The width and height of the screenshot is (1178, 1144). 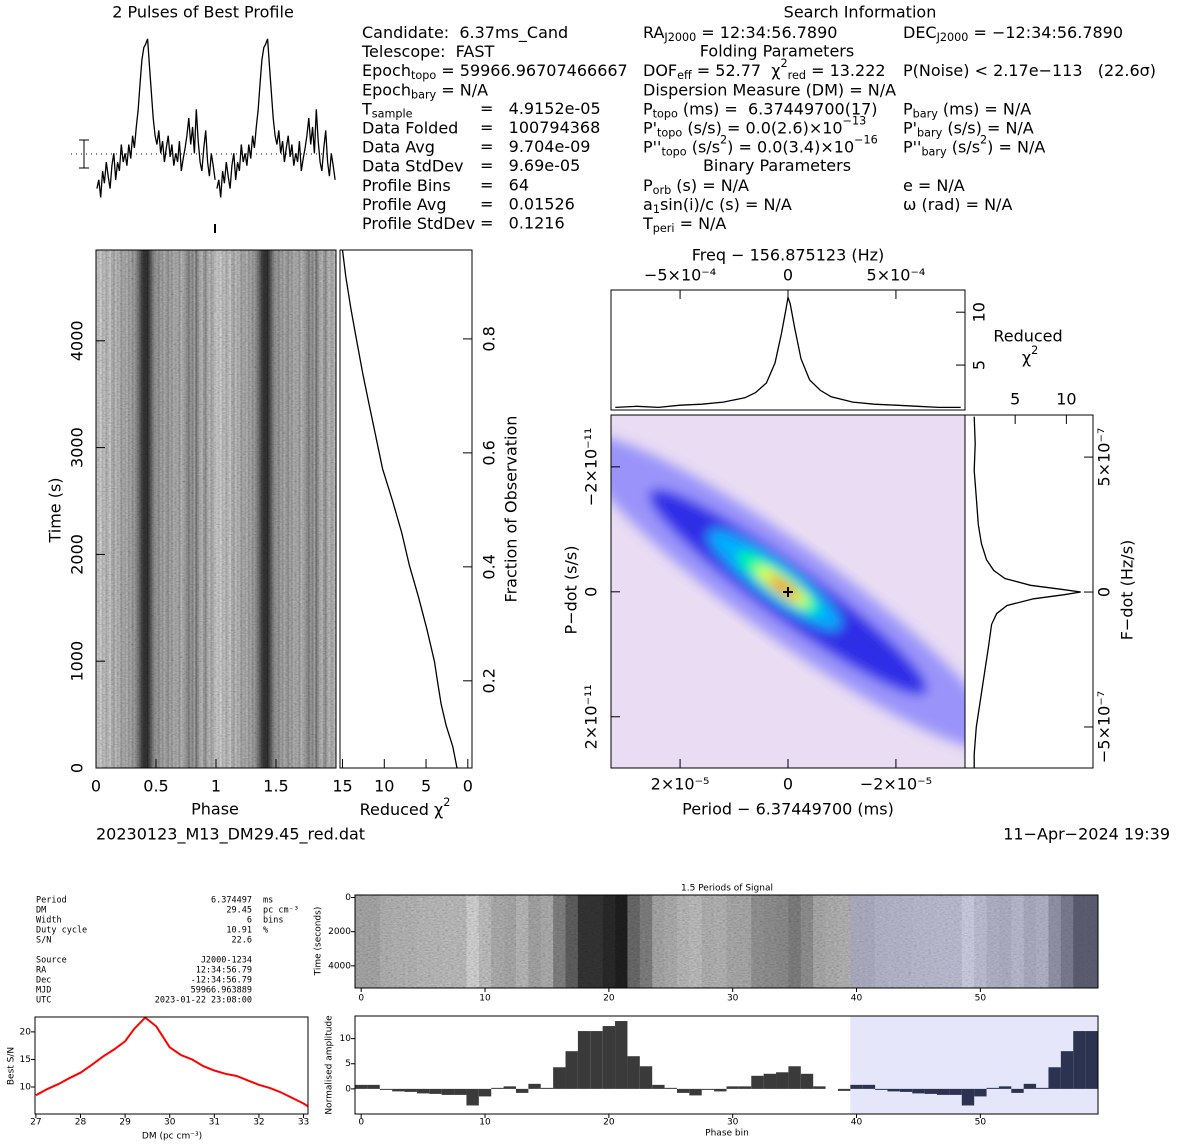 I want to click on info-text: e = N/A, so click(x=934, y=184).